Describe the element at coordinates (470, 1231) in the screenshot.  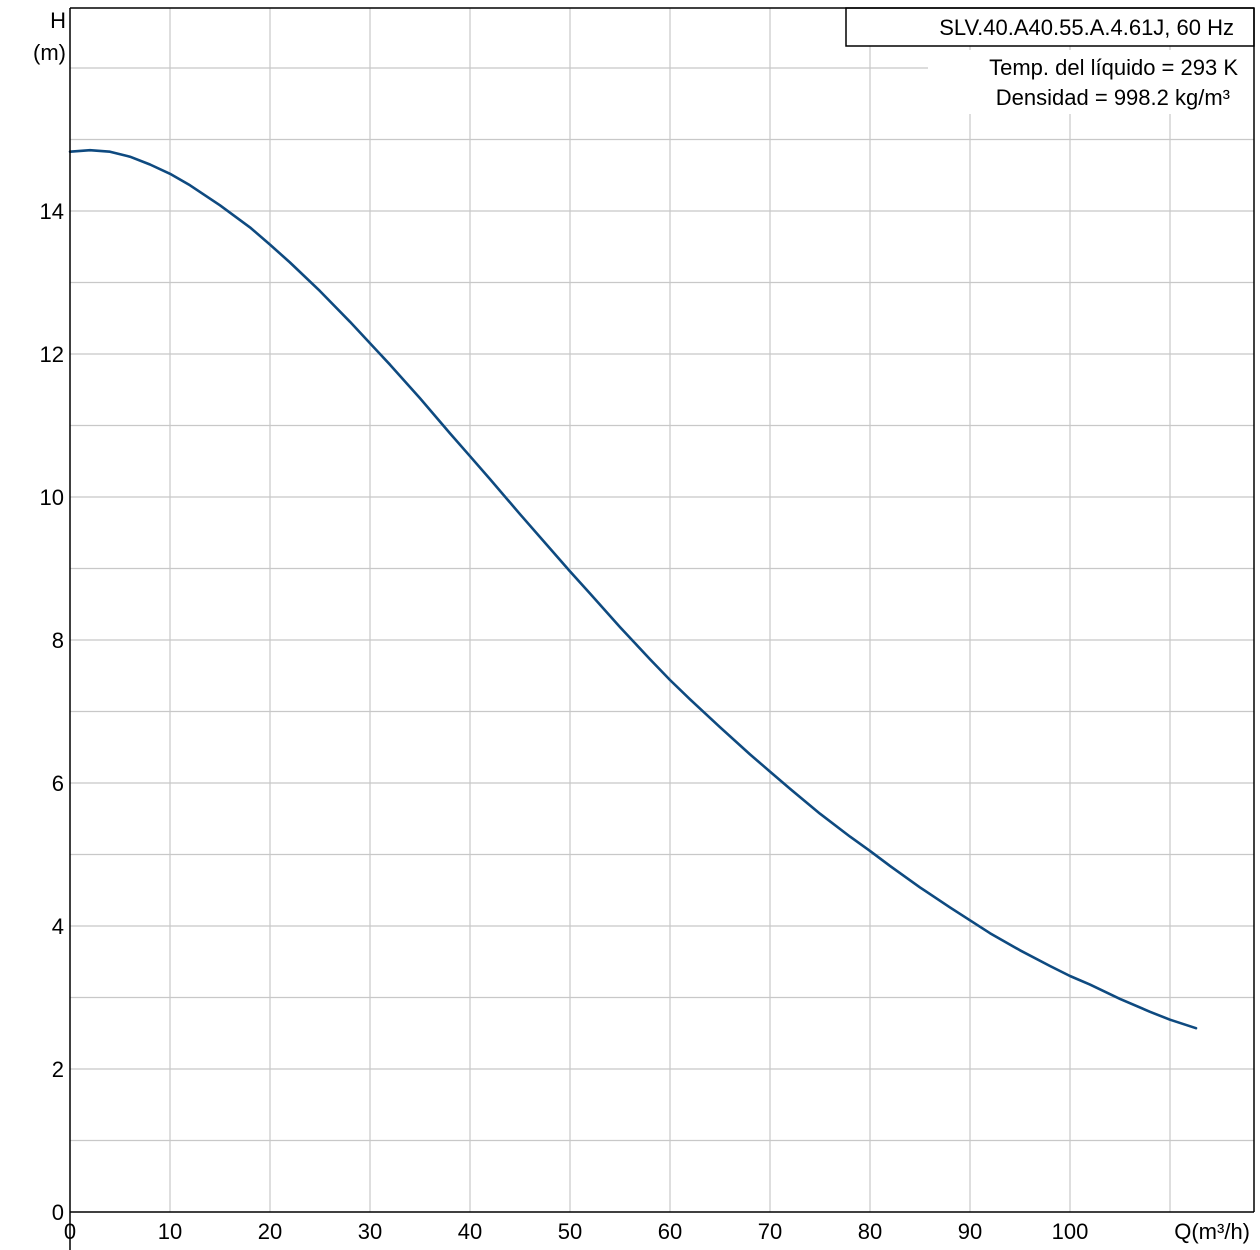
I see `x-tick-label: 40` at that location.